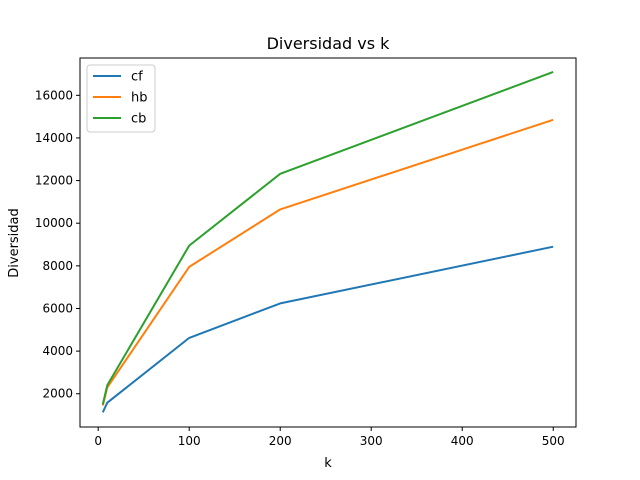  Describe the element at coordinates (57, 394) in the screenshot. I see `y-tick-label: 2000` at that location.